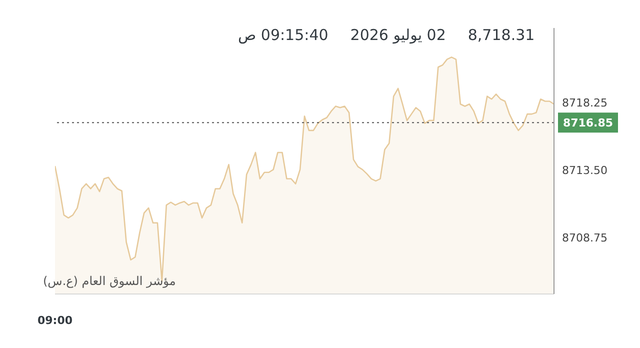 The image size is (640, 348). I want to click on y-tick-label: 8708.75, so click(585, 238).